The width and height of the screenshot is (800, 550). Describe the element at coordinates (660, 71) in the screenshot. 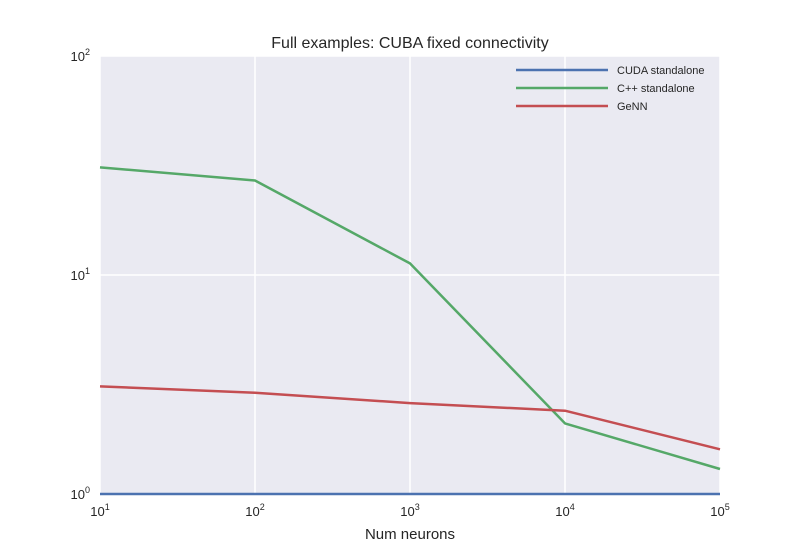

I see `legend-label: CUDA standalone` at that location.